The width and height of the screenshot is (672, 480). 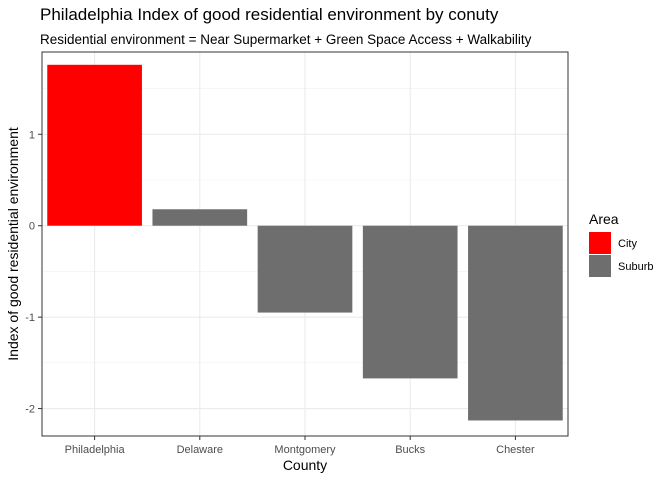 What do you see at coordinates (410, 450) in the screenshot?
I see `x-tick-label: Bucks` at bounding box center [410, 450].